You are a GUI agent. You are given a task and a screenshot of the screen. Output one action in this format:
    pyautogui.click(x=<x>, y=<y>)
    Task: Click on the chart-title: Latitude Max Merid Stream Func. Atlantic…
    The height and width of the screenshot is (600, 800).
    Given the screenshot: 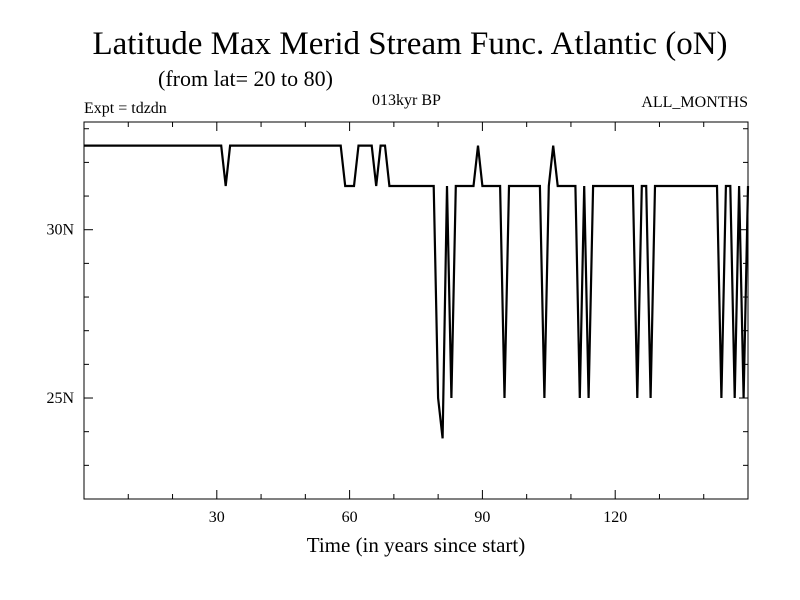 What is the action you would take?
    pyautogui.click(x=410, y=44)
    